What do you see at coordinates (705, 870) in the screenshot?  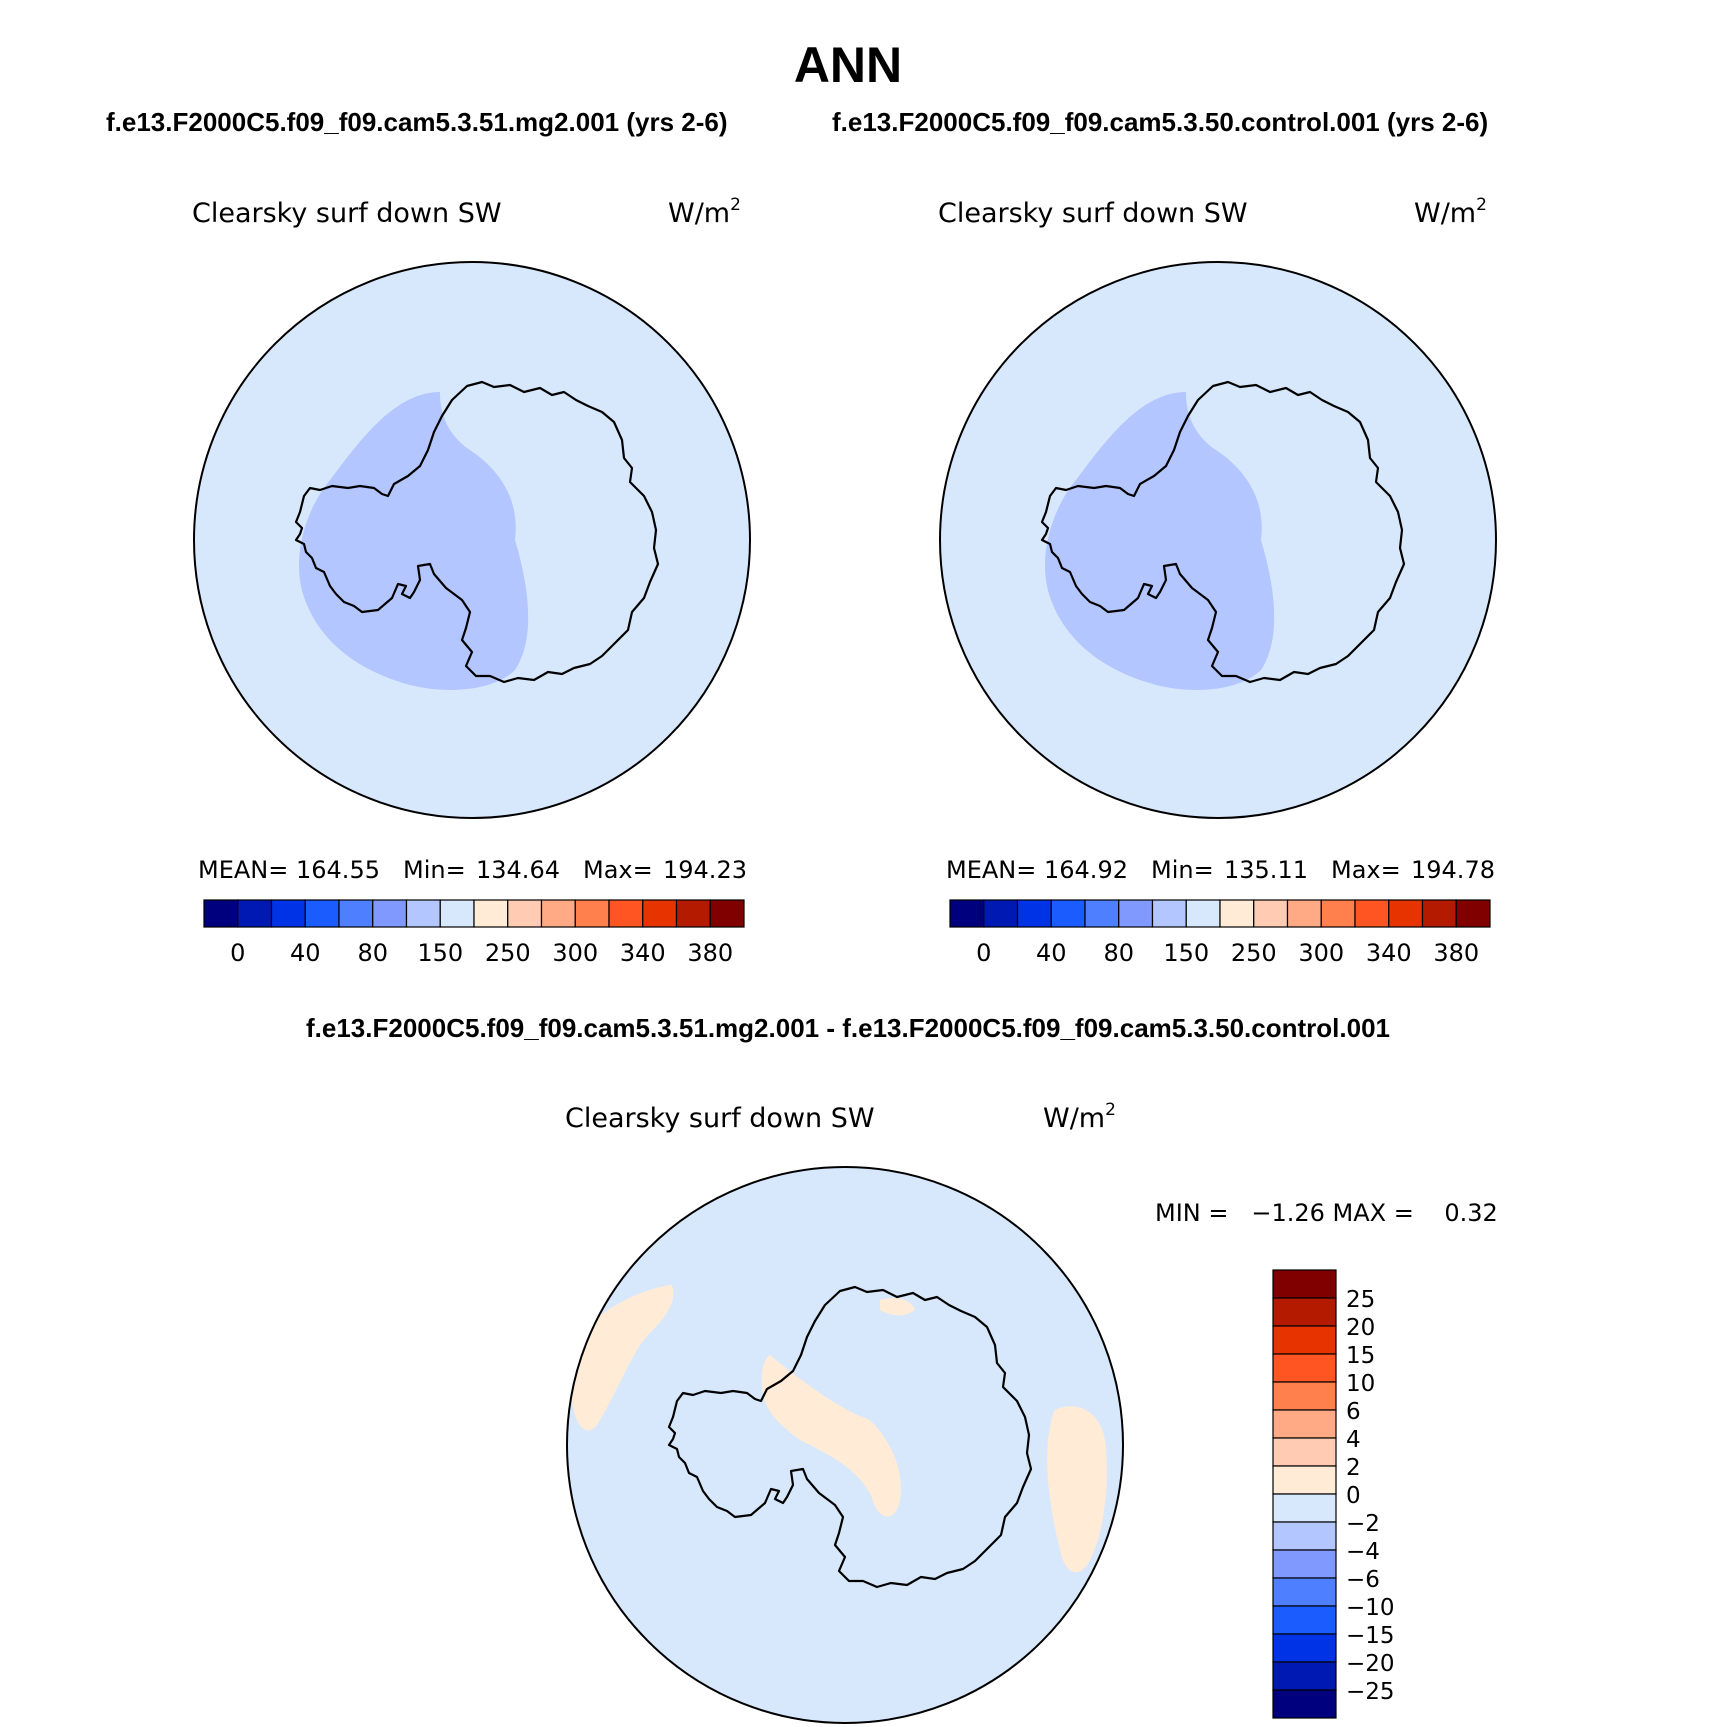 I see `left-max-value: 194.23` at bounding box center [705, 870].